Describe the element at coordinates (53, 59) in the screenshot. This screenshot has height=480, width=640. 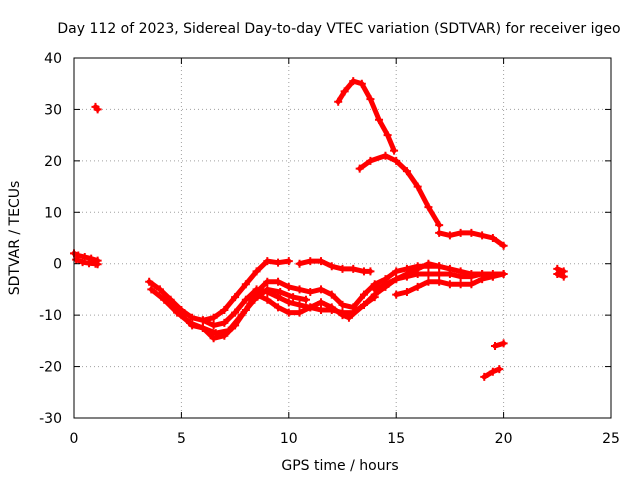
I see `y-tick-label: 40` at that location.